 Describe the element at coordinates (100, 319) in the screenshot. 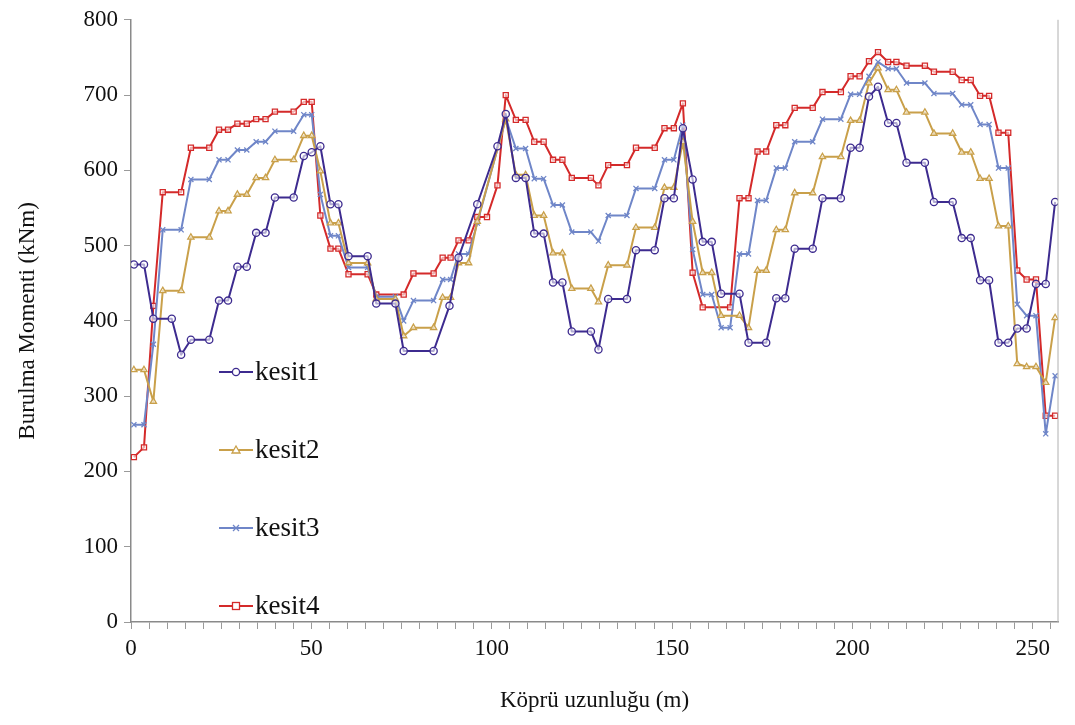

I see `y-tick-label: 400` at that location.